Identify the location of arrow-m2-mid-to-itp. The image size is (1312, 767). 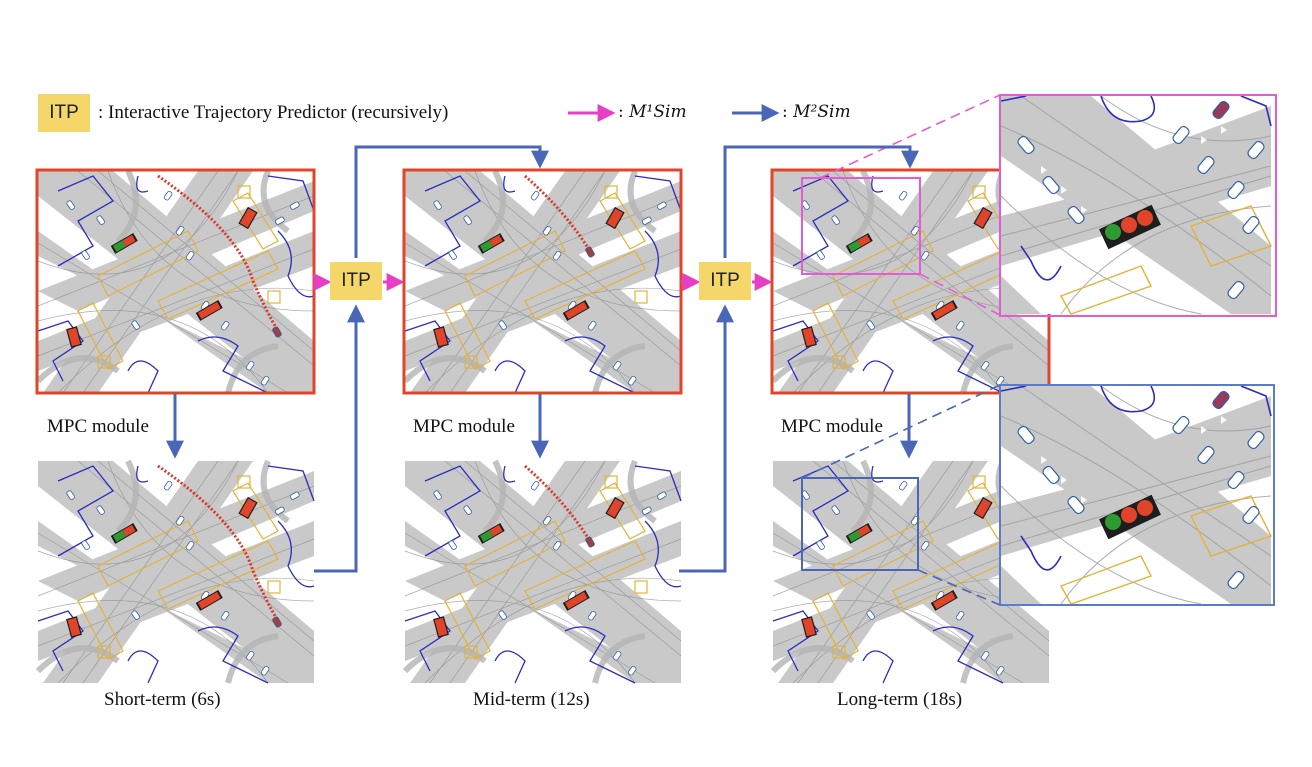
(706, 438).